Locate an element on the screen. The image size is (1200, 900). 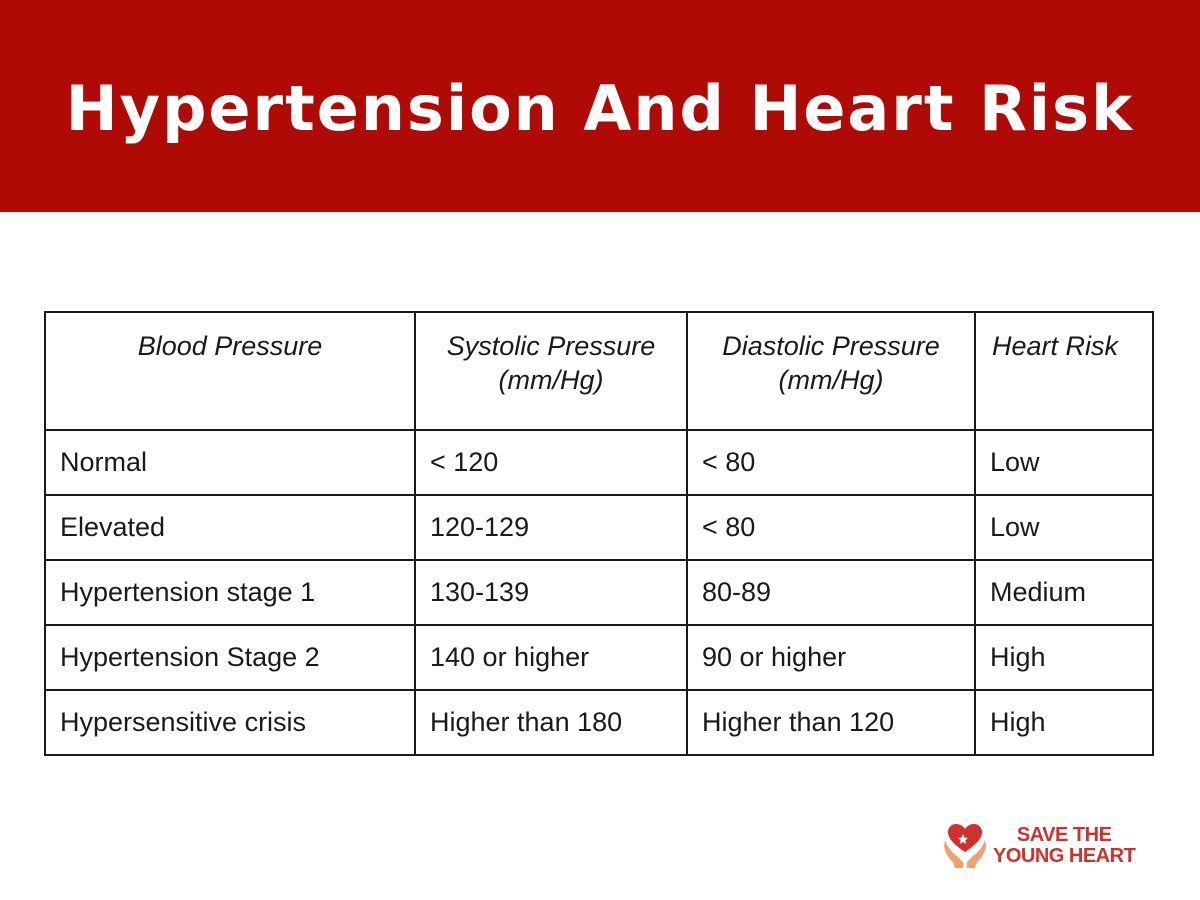
header-text: Heart Risk is located at coordinates (1055, 346).